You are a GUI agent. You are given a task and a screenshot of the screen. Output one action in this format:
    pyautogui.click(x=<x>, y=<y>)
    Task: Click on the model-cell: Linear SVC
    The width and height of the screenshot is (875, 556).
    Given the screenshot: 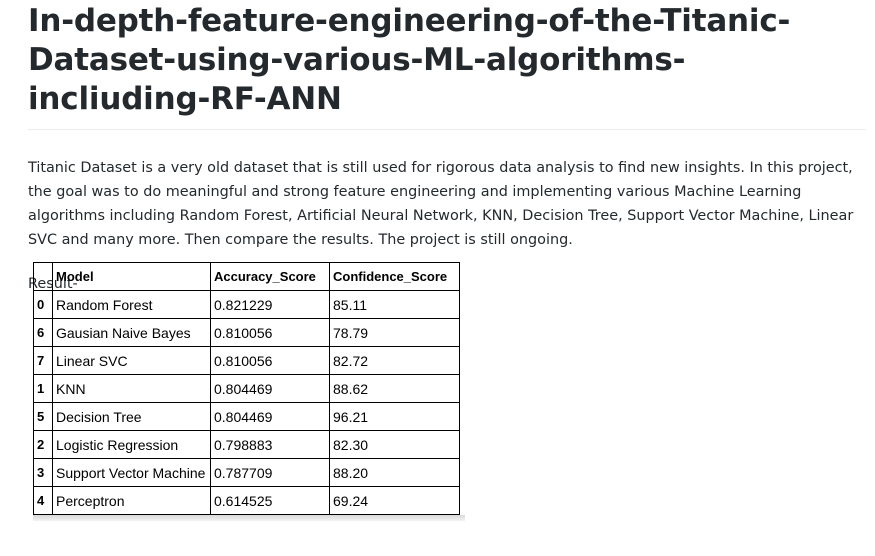 What is the action you would take?
    pyautogui.click(x=131, y=360)
    